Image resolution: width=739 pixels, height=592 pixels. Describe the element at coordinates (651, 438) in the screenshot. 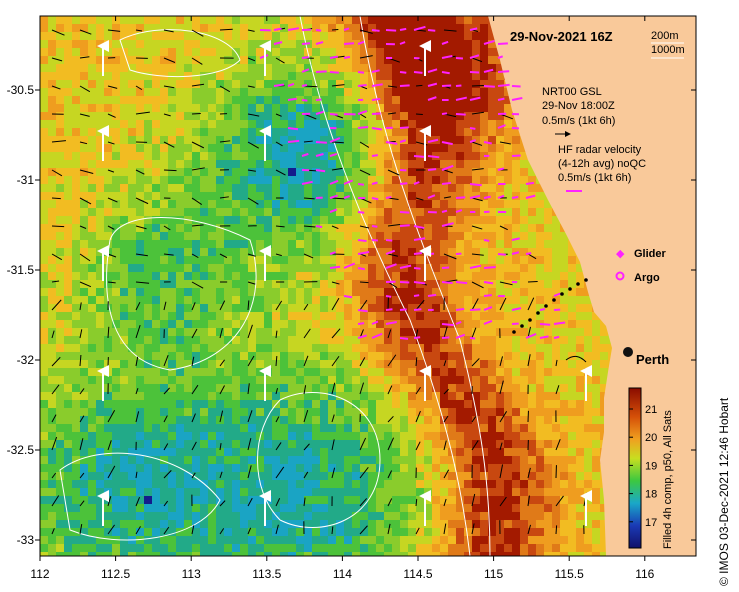

I see `colorbar-tick-label: 20` at that location.